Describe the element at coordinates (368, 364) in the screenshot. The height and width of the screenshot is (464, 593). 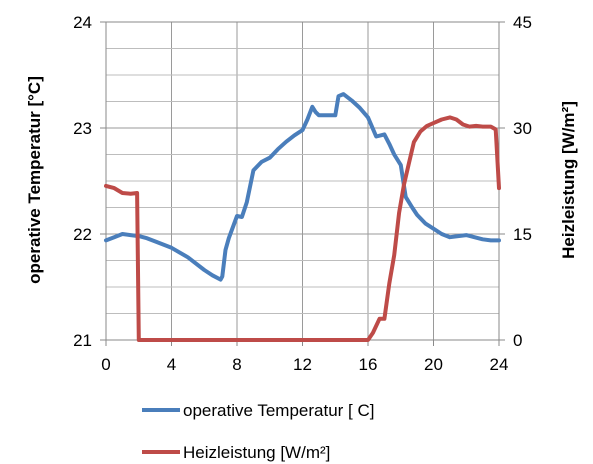
I see `x-tick-label: 16` at that location.